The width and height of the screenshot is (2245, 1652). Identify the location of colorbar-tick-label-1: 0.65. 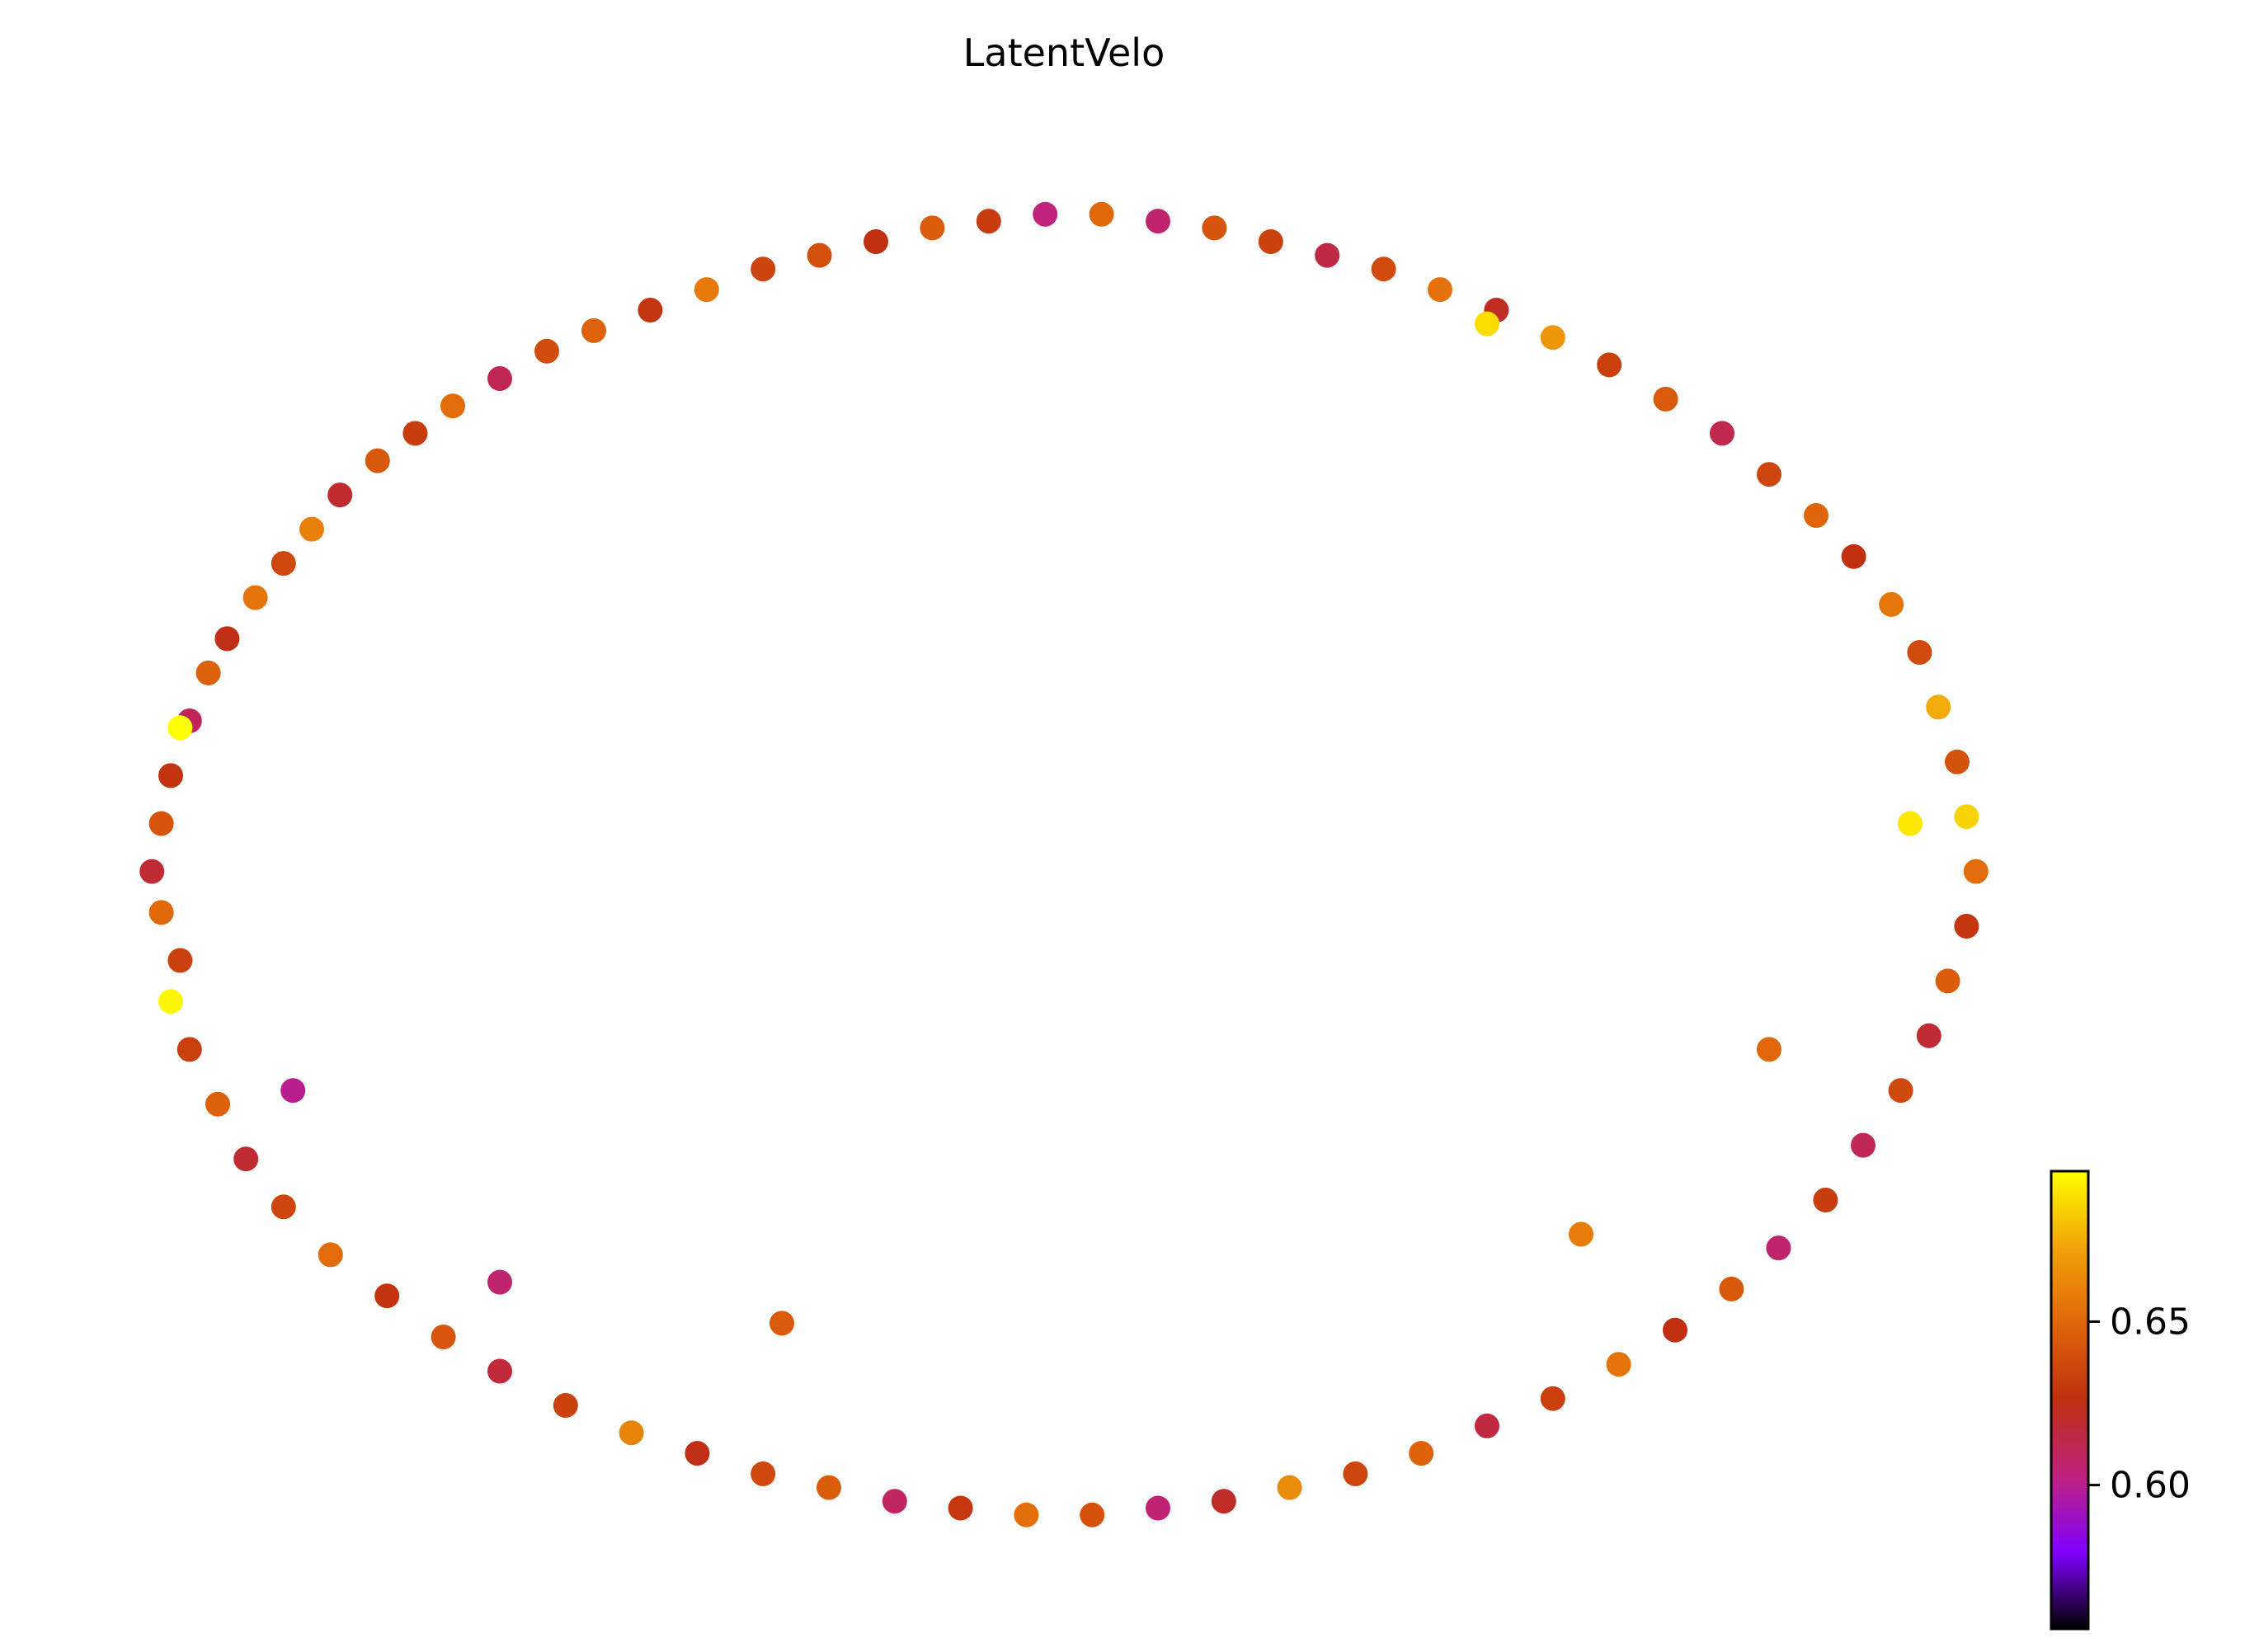
(2151, 1322).